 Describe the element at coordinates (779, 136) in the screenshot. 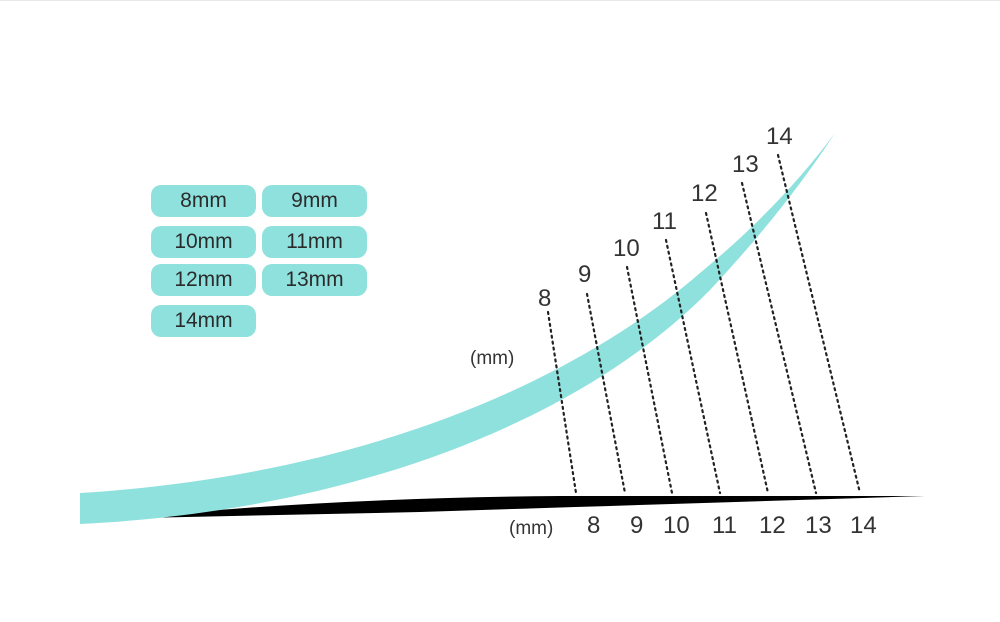

I see `top-label-14: 14` at that location.